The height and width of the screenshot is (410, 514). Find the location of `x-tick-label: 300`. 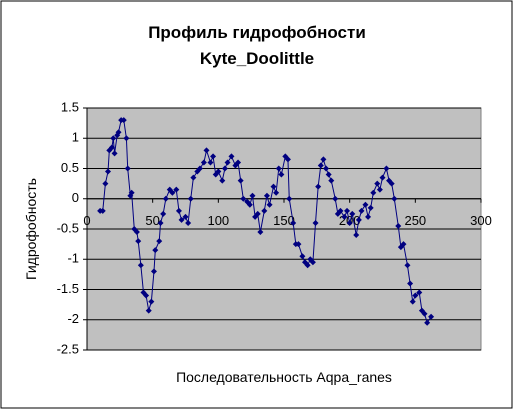

x-tick-label: 300 is located at coordinates (481, 220).